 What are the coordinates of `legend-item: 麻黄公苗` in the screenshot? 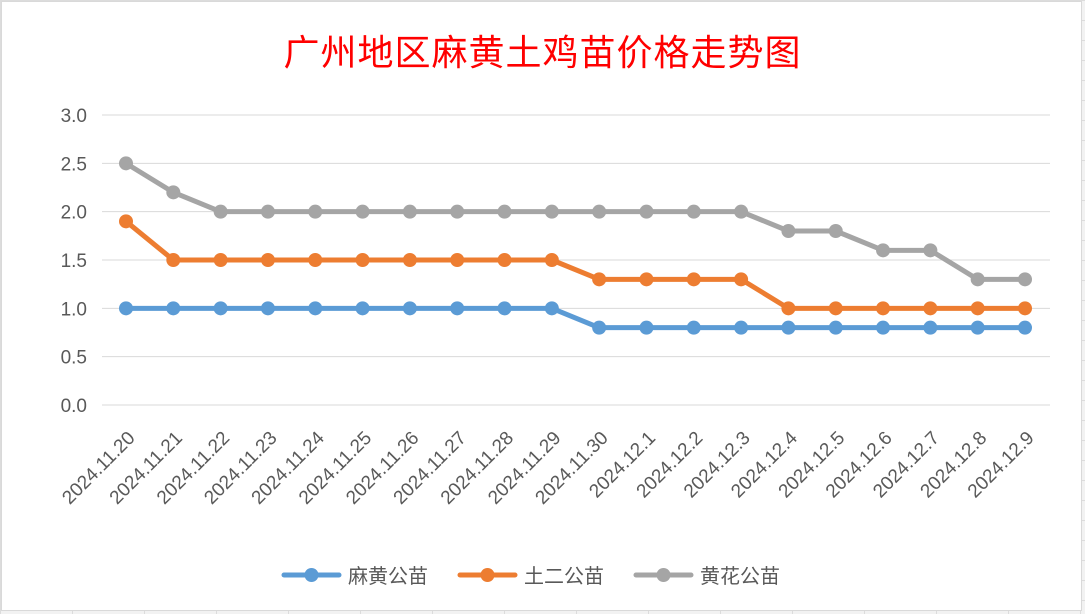 It's located at (354, 576).